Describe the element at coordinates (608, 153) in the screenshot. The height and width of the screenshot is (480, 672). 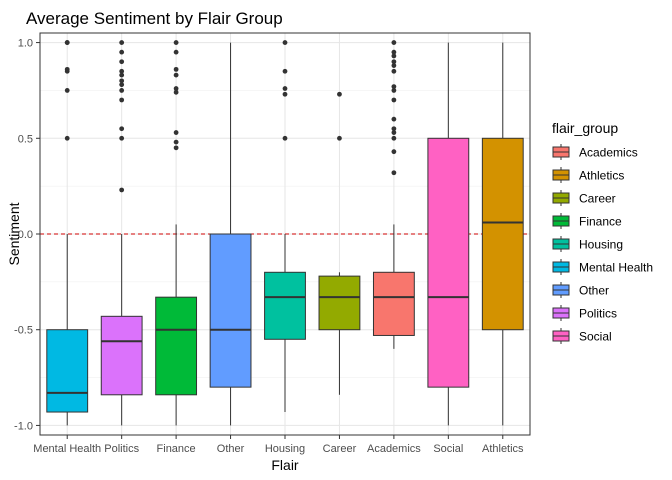
I see `legend-label: Academics` at that location.